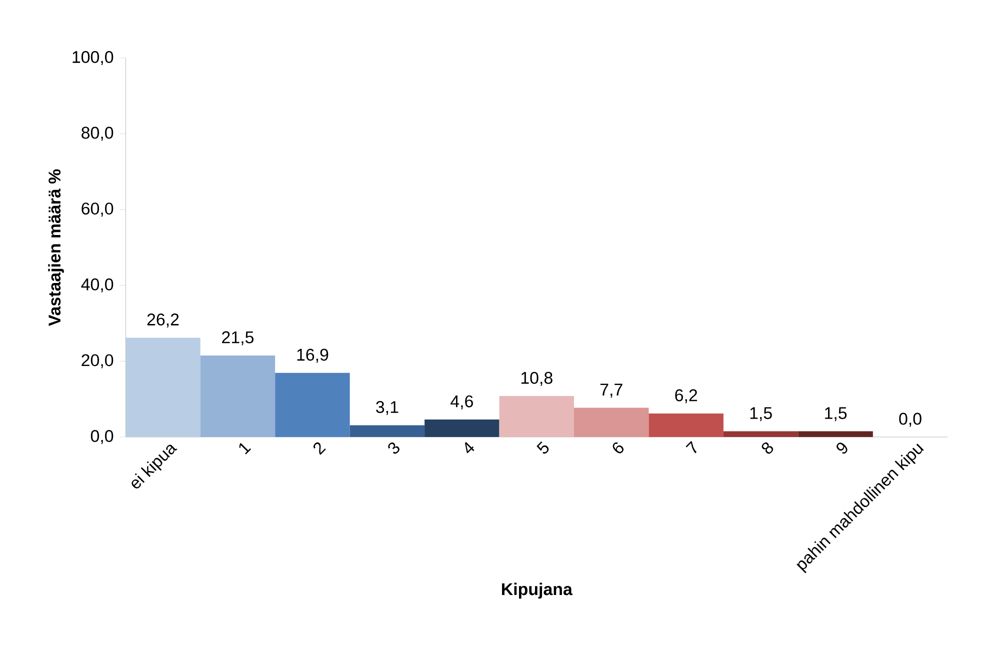  I want to click on y-tick-label: 40,0, so click(97, 285).